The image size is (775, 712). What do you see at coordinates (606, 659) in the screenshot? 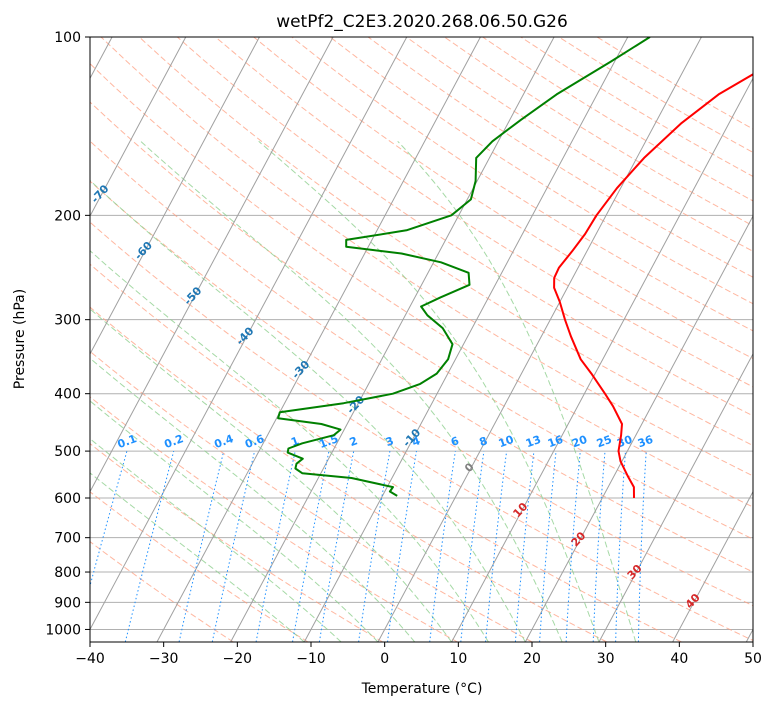
I see `x-tick-label: 30` at bounding box center [606, 659].